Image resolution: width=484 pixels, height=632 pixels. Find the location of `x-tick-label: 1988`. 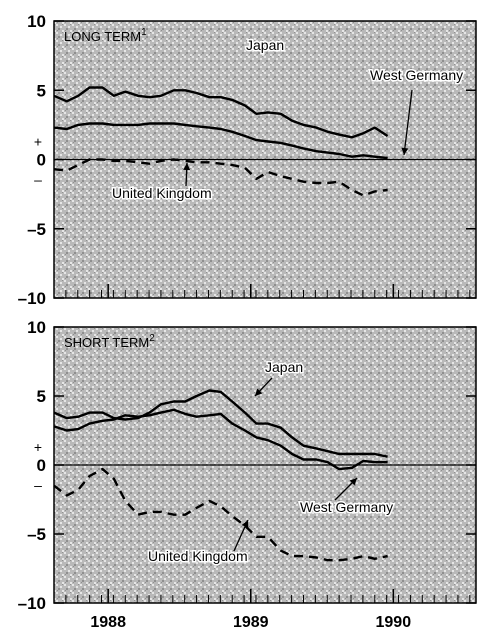

x-tick-label: 1988 is located at coordinates (108, 622).